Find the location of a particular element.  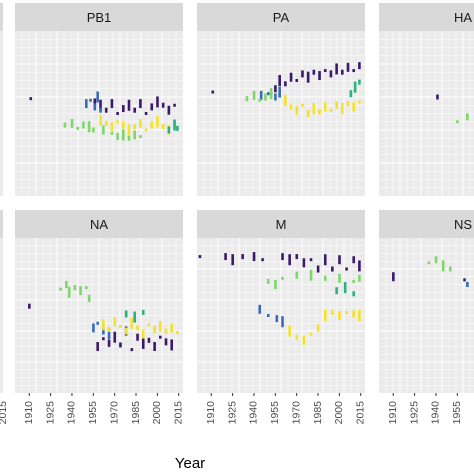

x-axis-title: Year is located at coordinates (190, 463).